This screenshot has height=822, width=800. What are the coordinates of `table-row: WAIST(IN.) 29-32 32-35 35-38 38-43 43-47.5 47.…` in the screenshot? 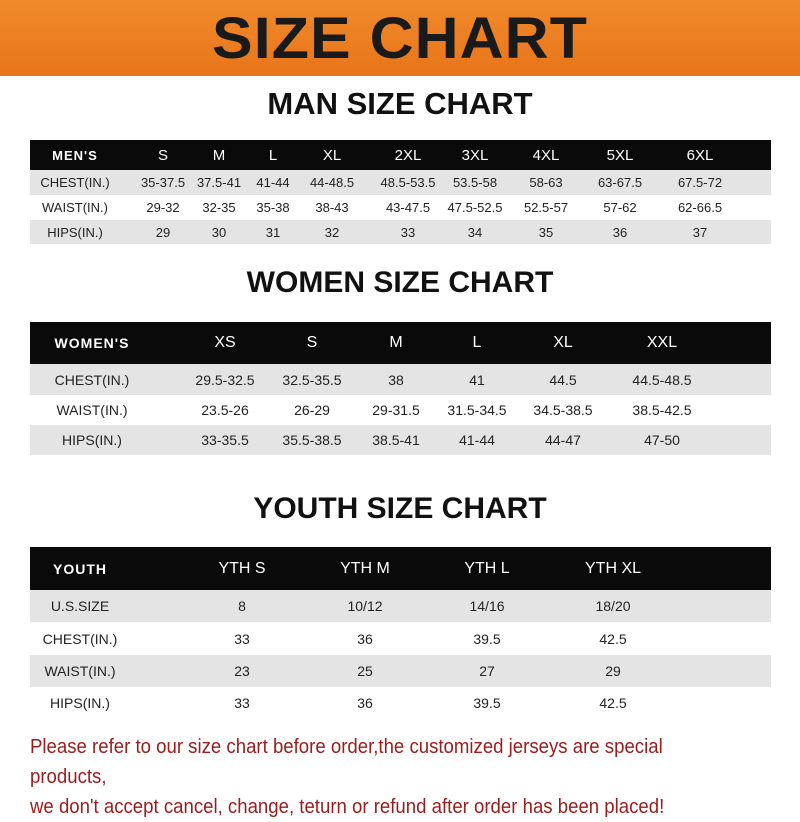 It's located at (400, 207).